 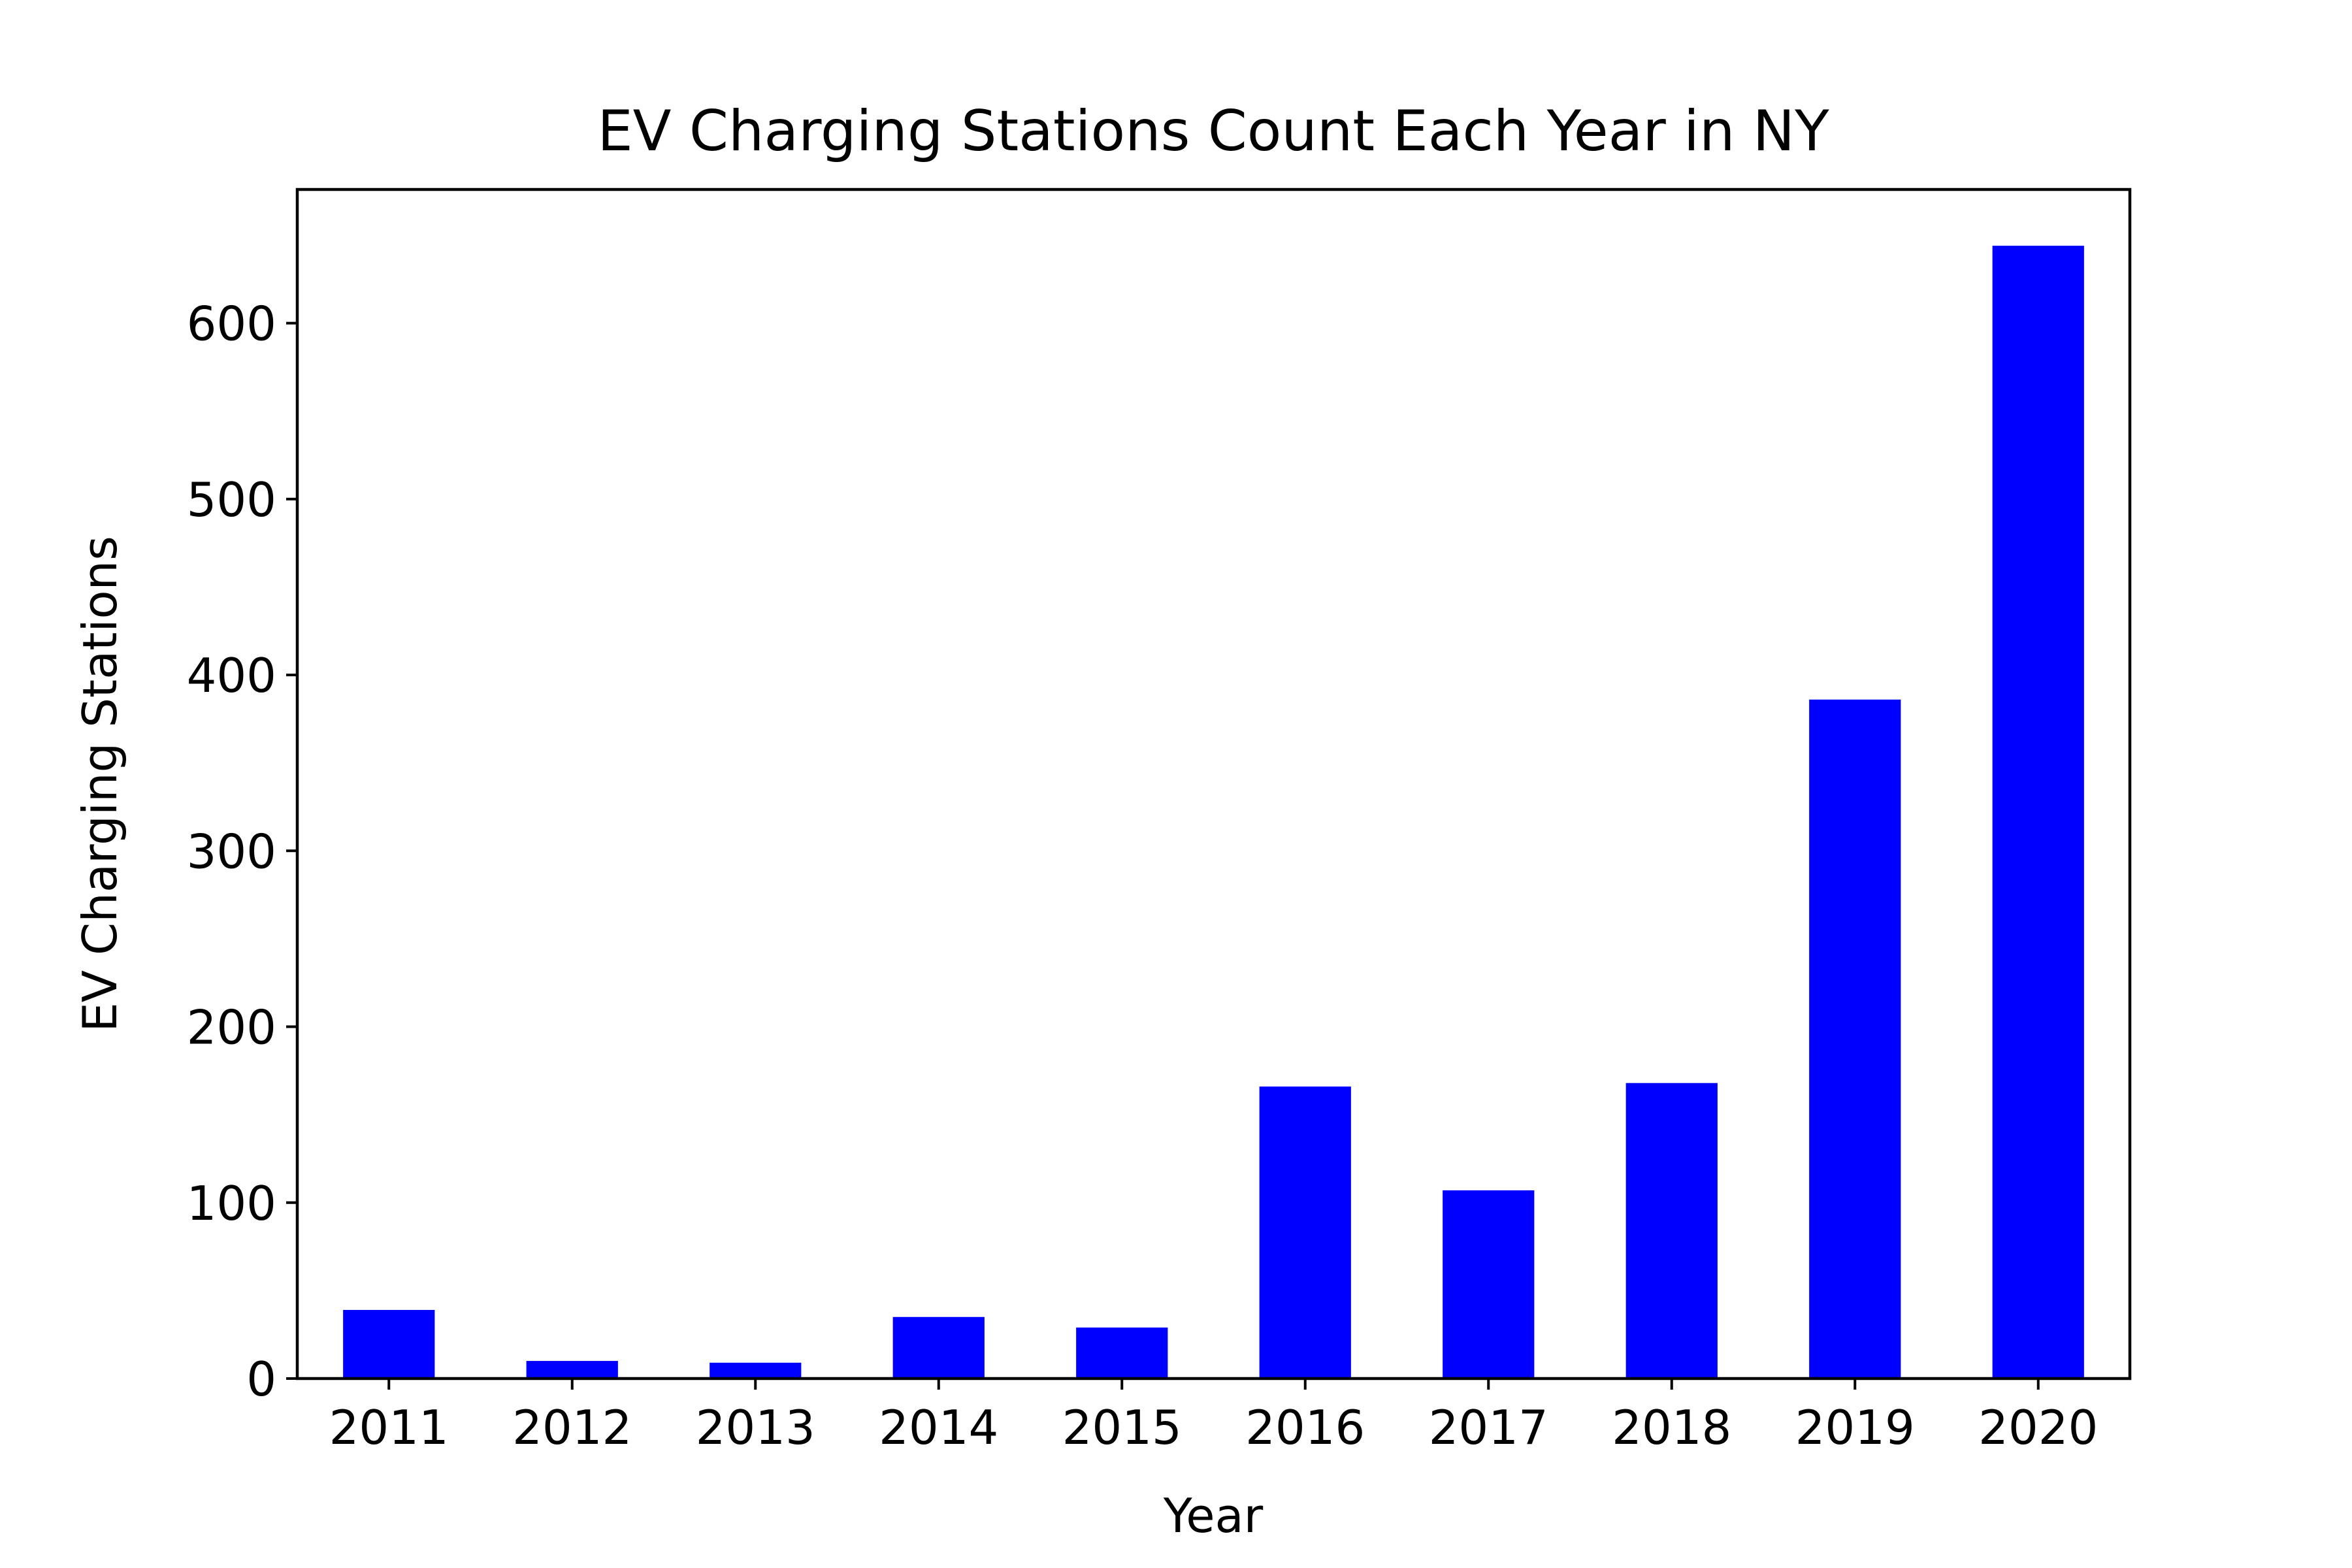 I want to click on y-tick-label-200: 200, so click(x=231, y=1027).